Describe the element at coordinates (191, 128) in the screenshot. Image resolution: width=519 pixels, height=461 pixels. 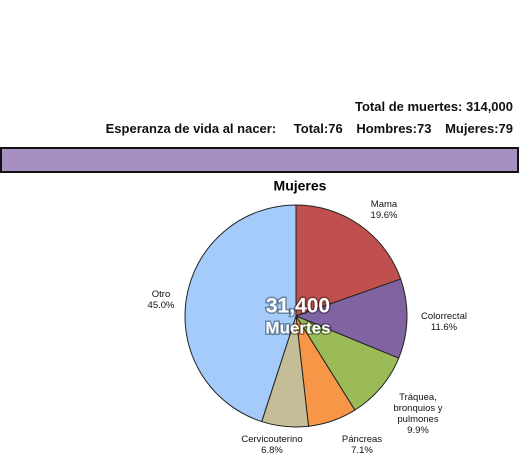
I see `life-expectancy-label: Esperanza de vida al nacer:` at that location.